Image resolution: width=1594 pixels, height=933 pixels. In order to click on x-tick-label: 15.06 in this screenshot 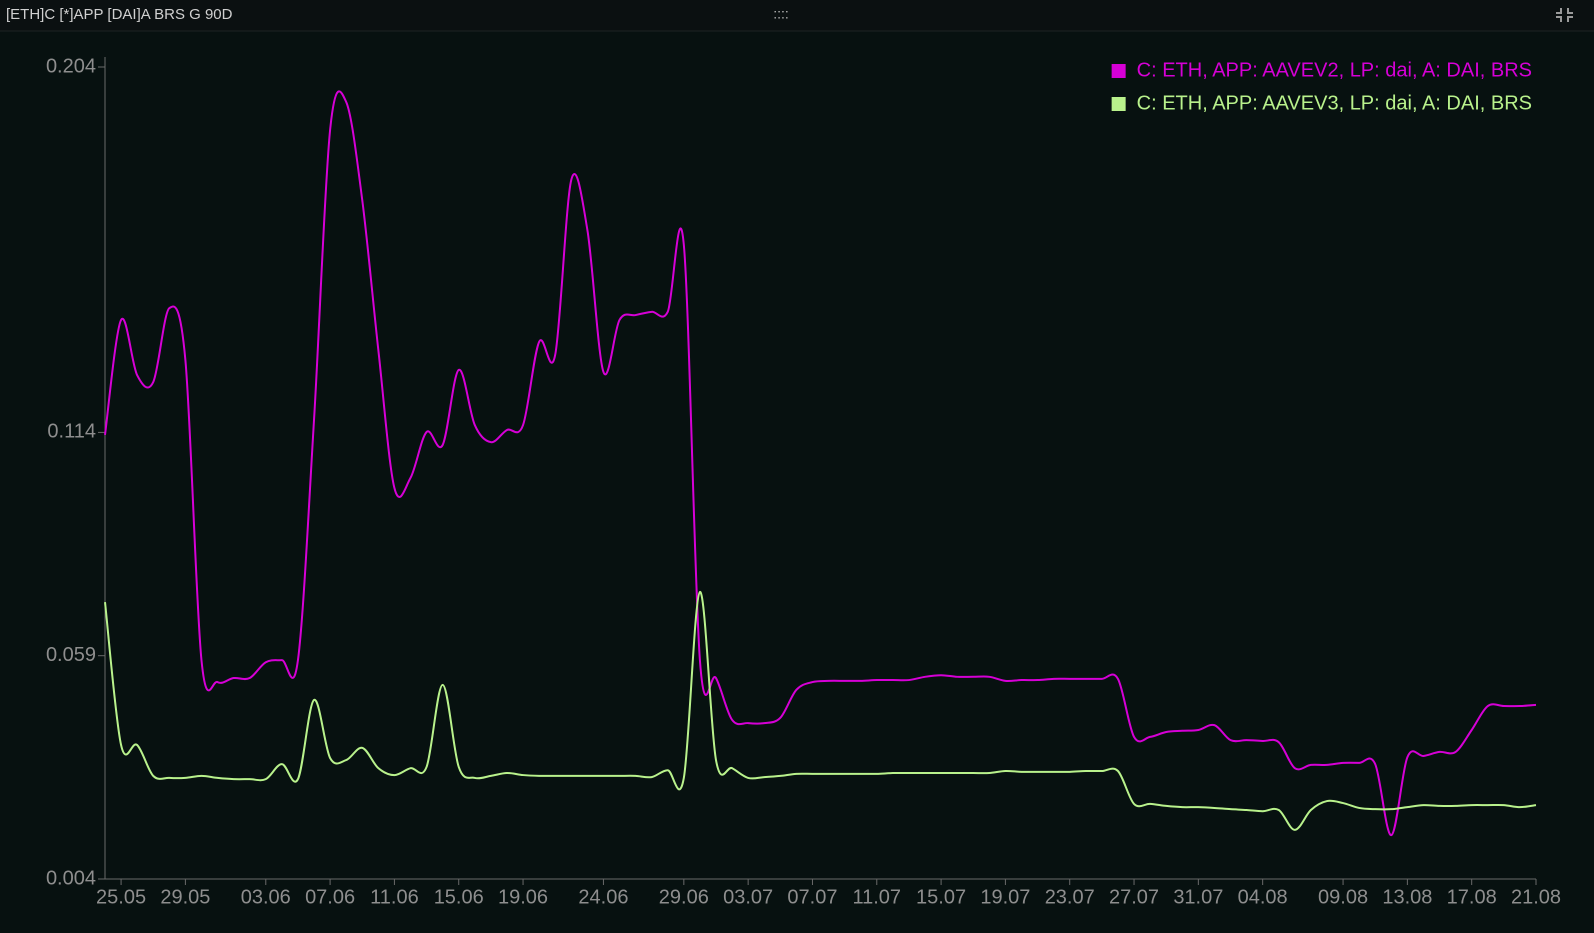, I will do `click(459, 897)`.